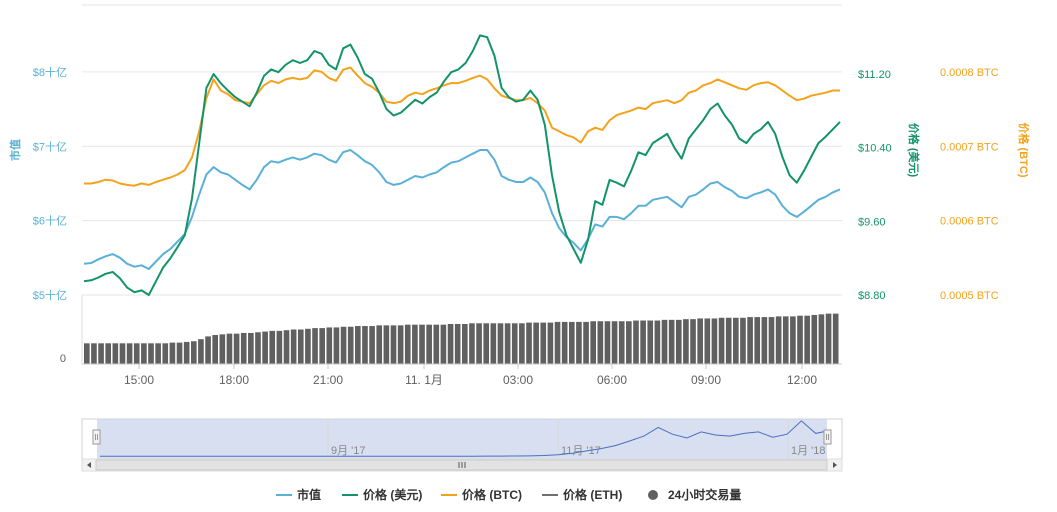 The image size is (1057, 512). Describe the element at coordinates (1024, 150) in the screenshot. I see `axis-title-price-btc: 价格 (BTC)` at that location.